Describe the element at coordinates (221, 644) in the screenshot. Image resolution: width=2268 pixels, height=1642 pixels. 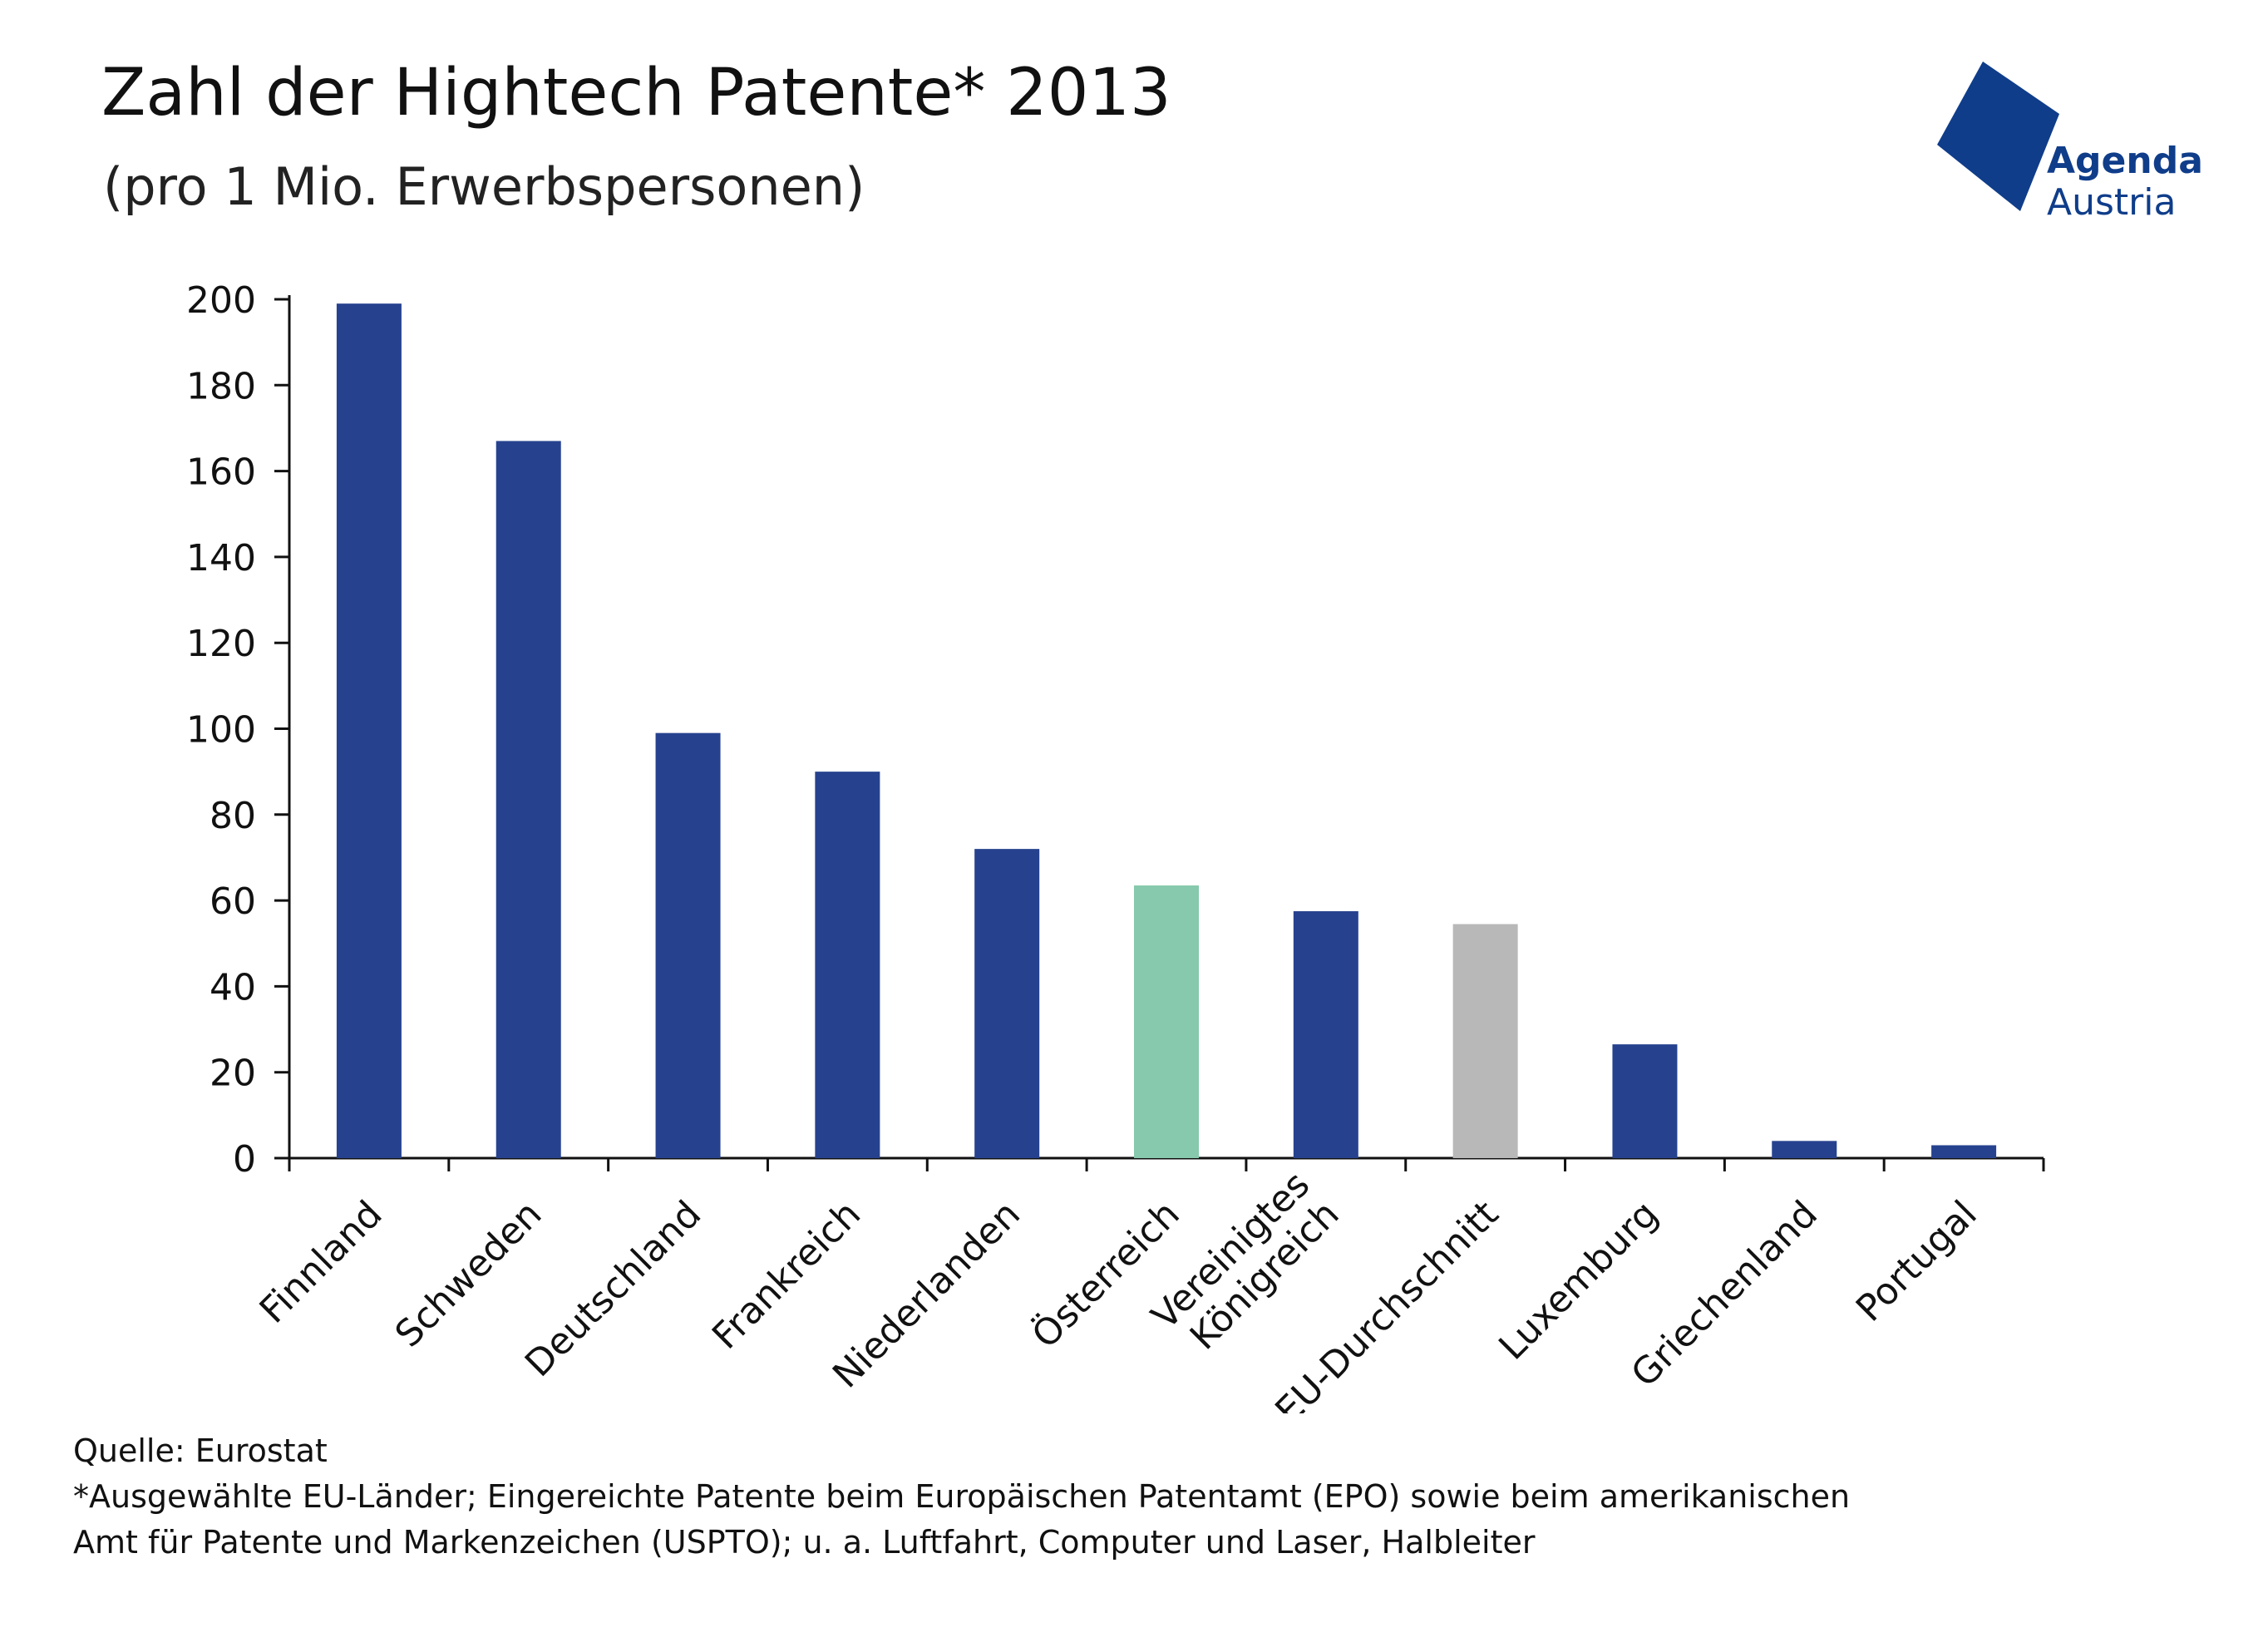
I see `y-tick-label: 120` at that location.